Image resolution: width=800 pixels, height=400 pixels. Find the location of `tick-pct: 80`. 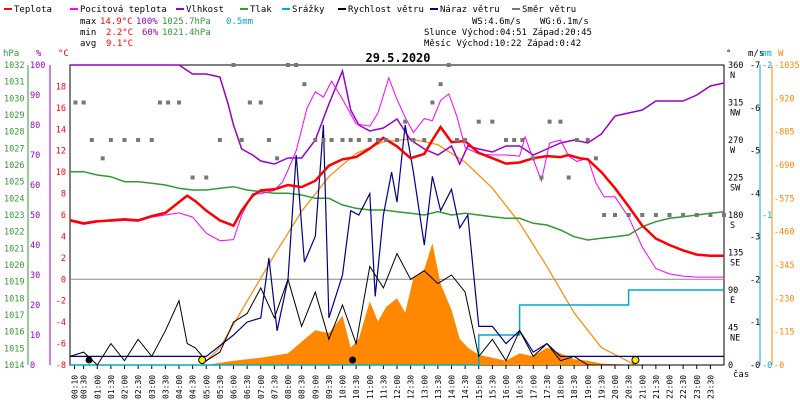

tick-pct: 80 is located at coordinates (35, 126).